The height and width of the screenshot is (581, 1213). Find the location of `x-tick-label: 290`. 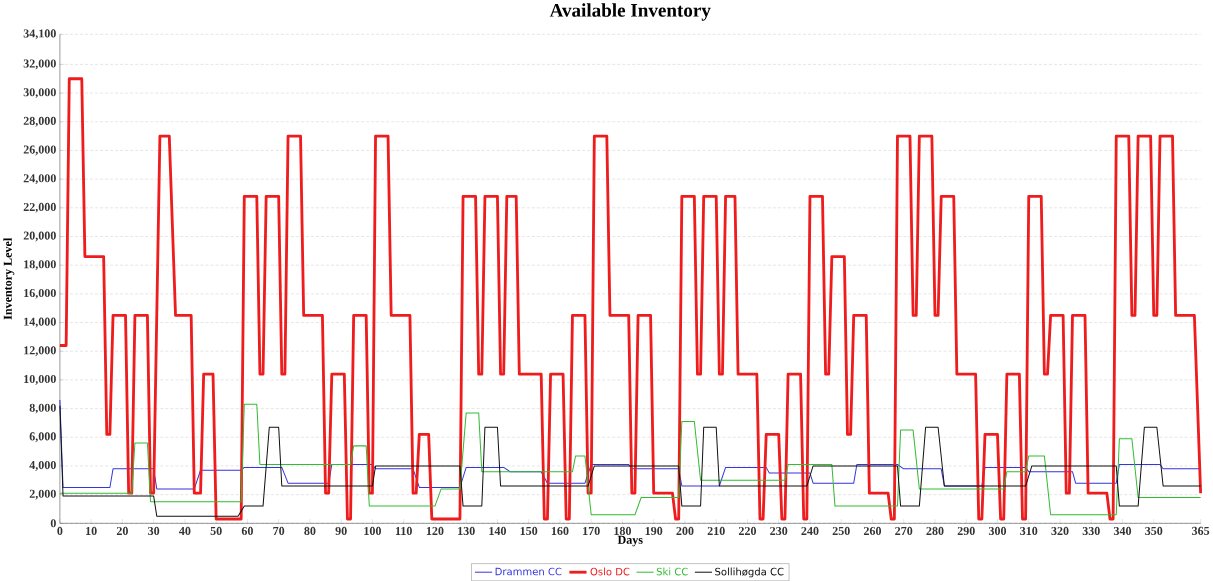

x-tick-label: 290 is located at coordinates (966, 530).